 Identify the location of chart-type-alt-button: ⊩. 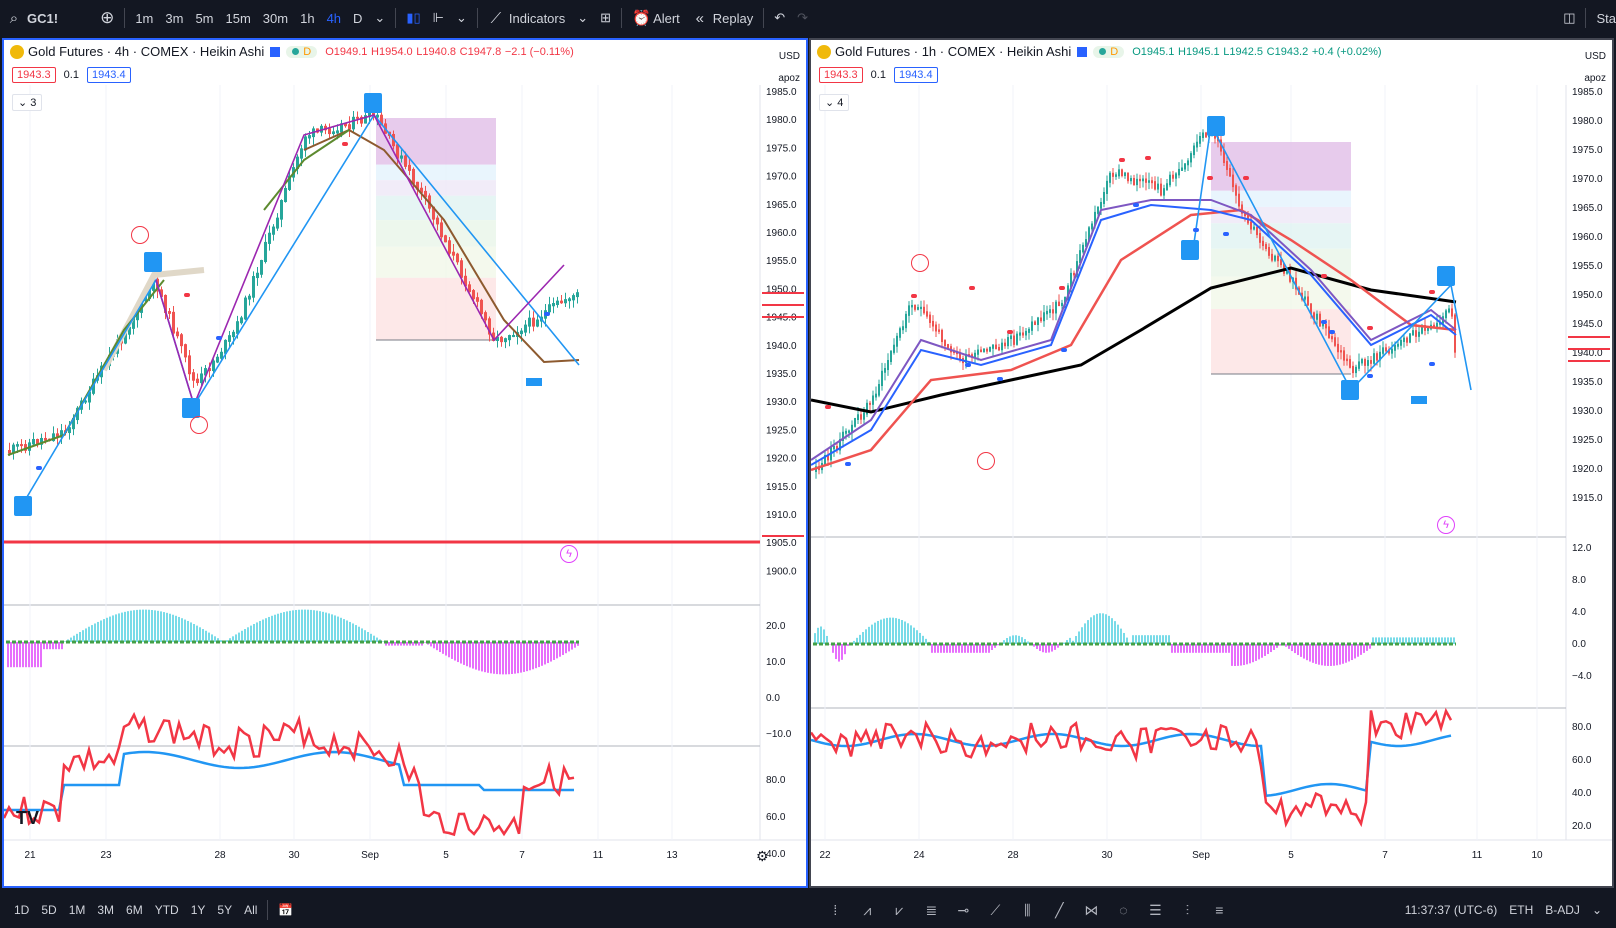
(438, 18).